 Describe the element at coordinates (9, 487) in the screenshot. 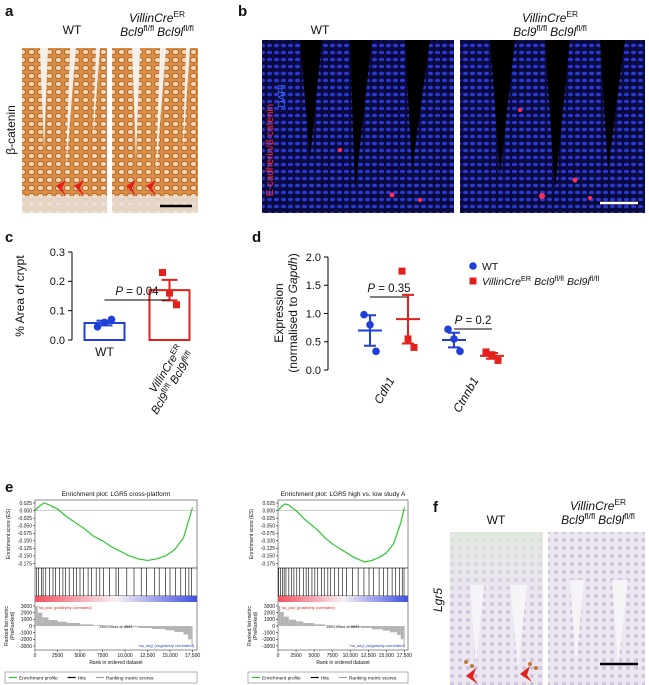

I see `panel-label: e` at that location.